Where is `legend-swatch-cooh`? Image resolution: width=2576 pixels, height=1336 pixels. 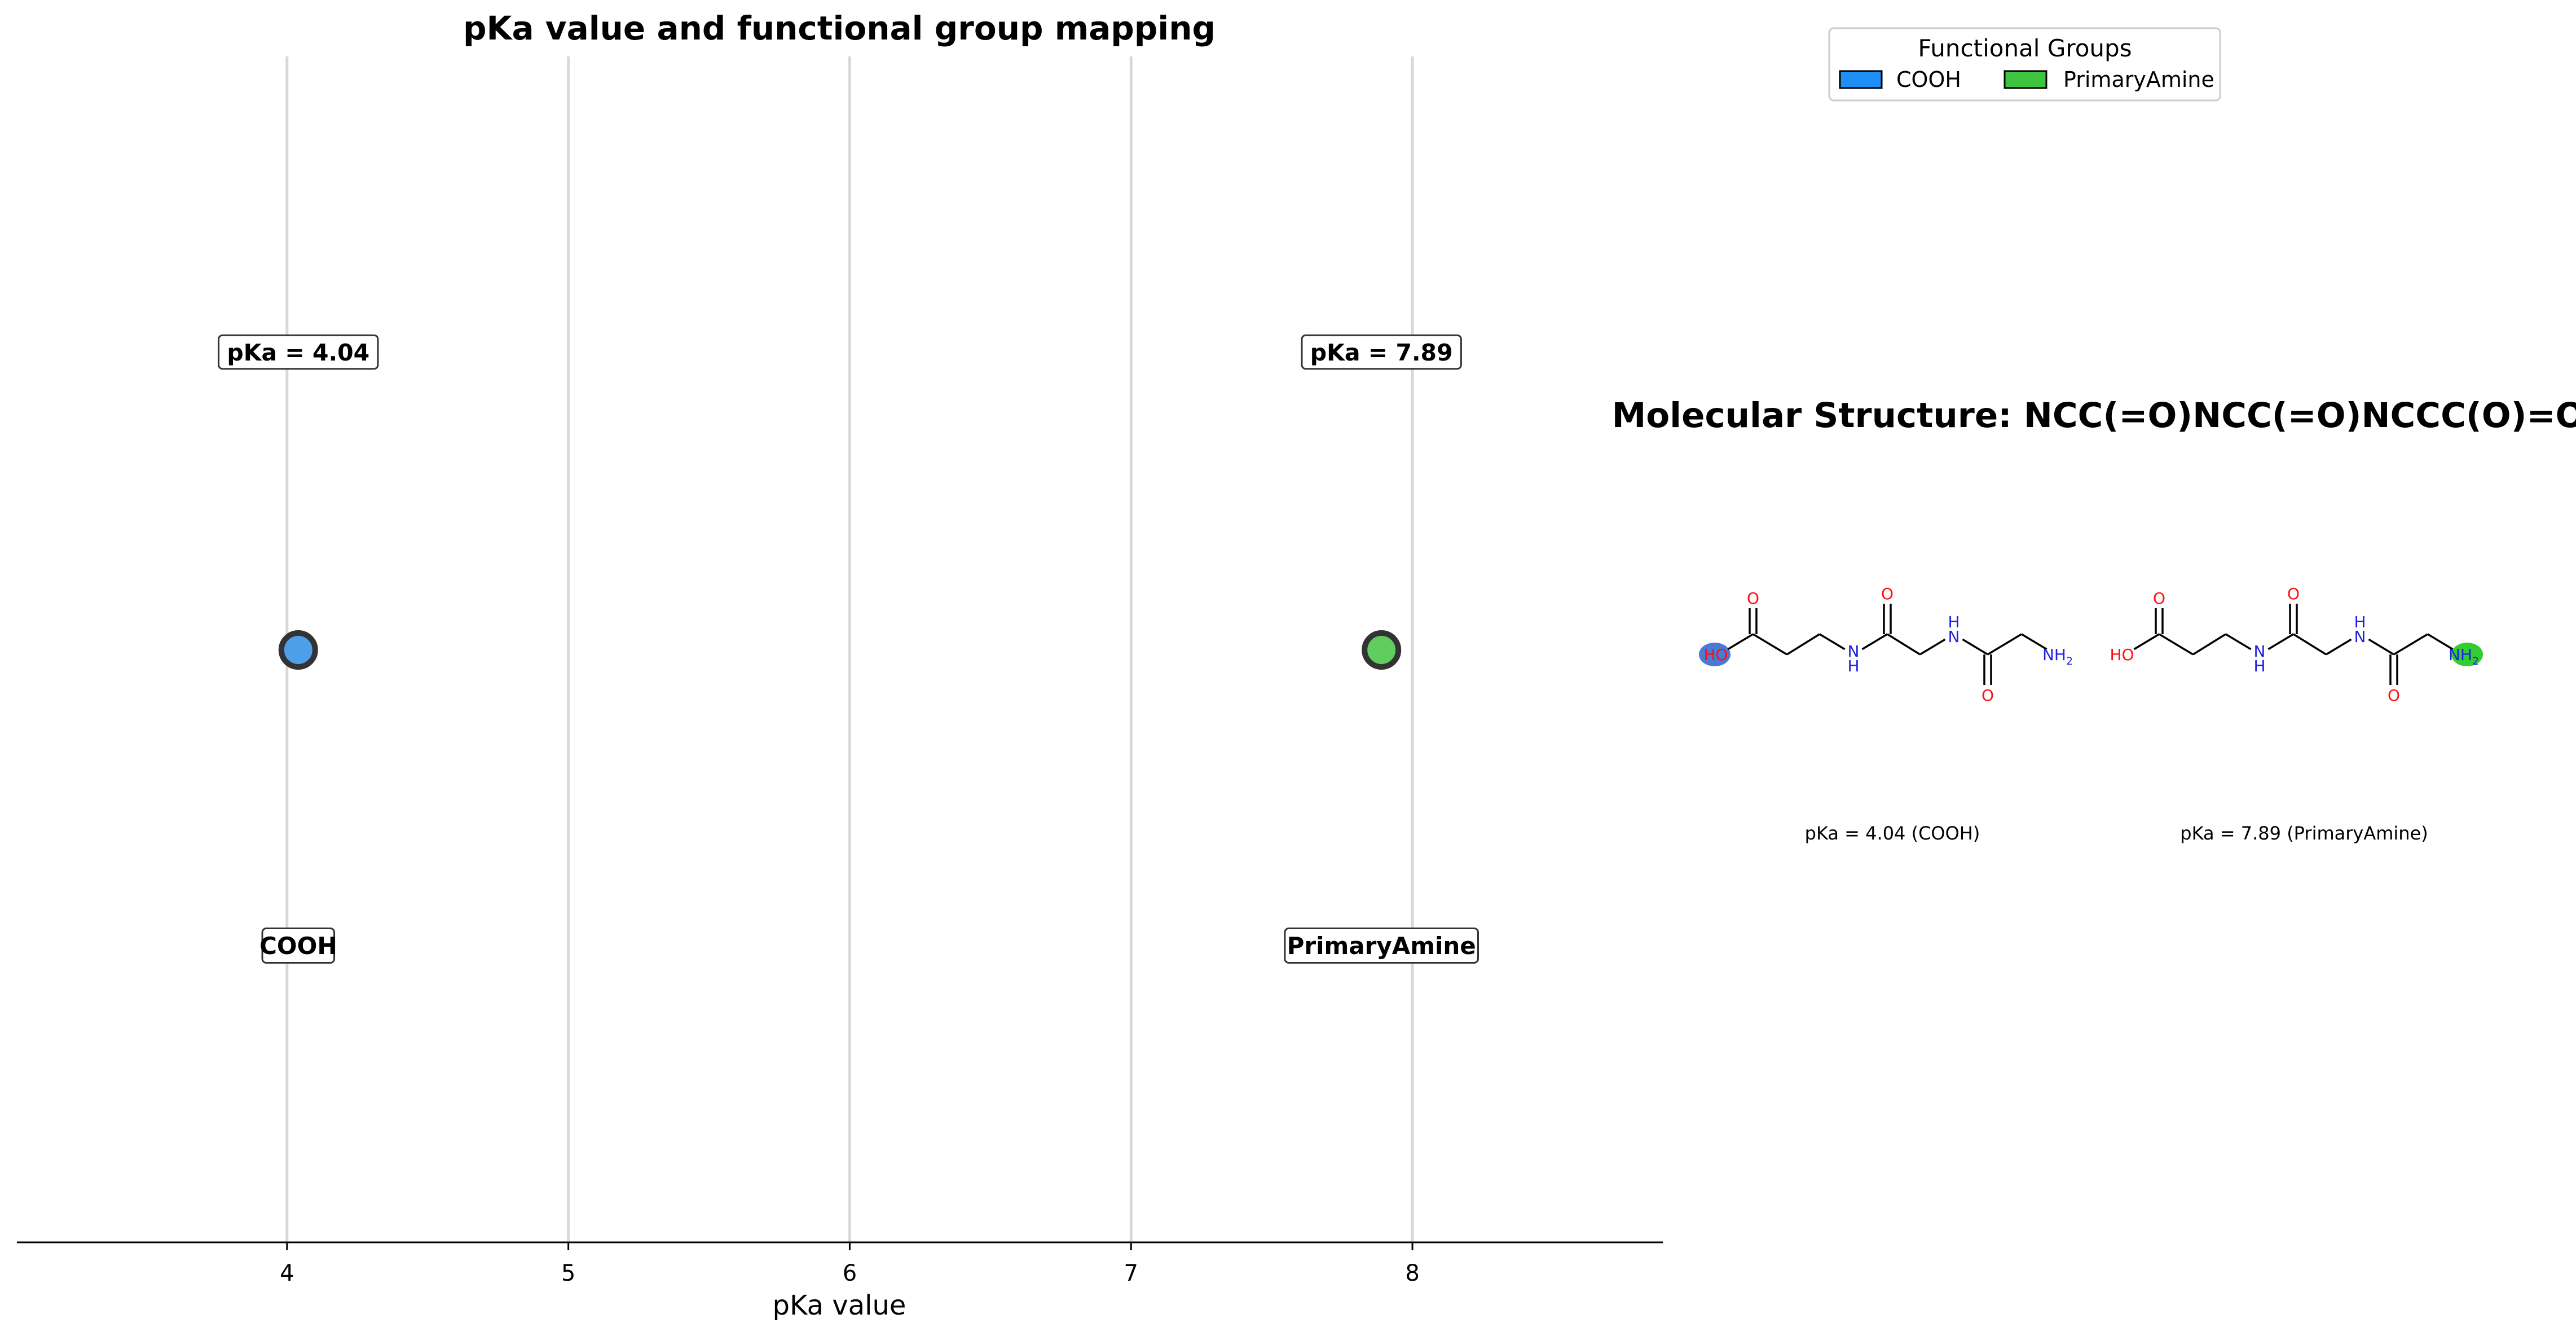 legend-swatch-cooh is located at coordinates (1861, 79).